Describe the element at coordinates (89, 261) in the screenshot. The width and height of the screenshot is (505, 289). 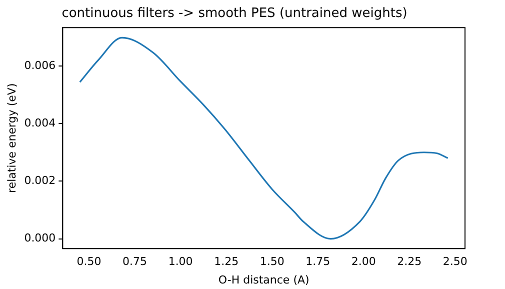
I see `x-tick-label: 0.50` at that location.